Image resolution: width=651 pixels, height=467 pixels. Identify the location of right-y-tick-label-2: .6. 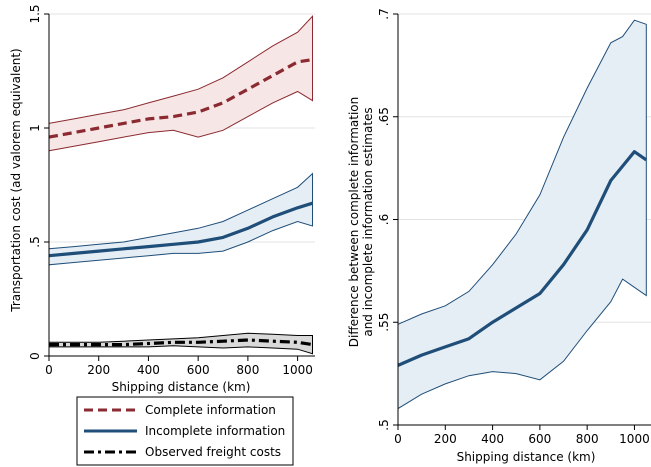
(384, 219).